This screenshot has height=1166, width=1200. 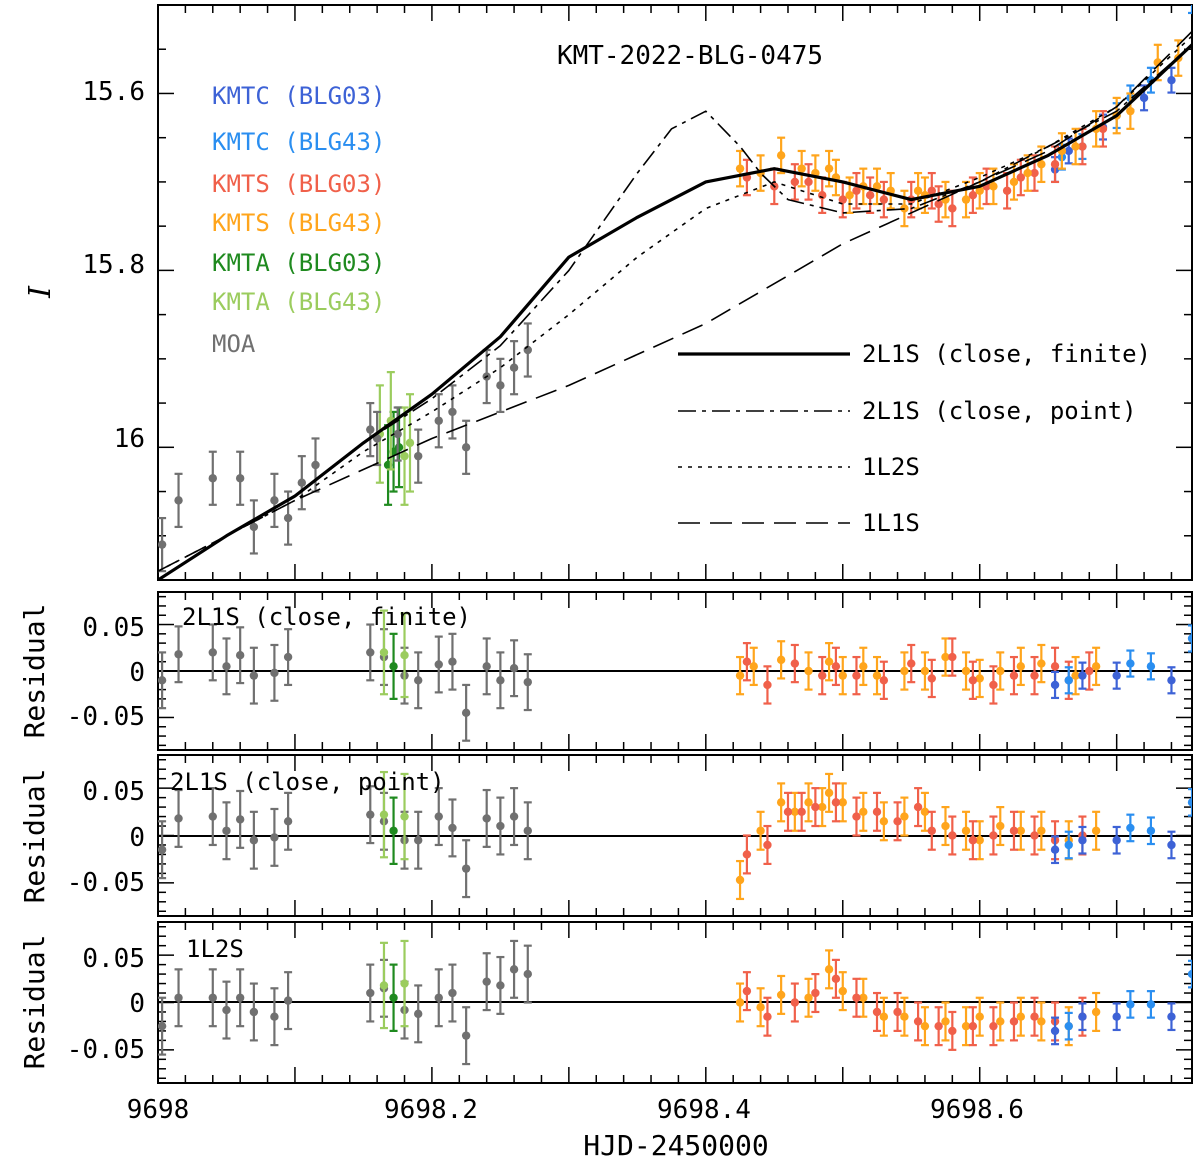 What do you see at coordinates (113, 628) in the screenshot?
I see `residual-panel-1-ytick-0.05: 0.05` at bounding box center [113, 628].